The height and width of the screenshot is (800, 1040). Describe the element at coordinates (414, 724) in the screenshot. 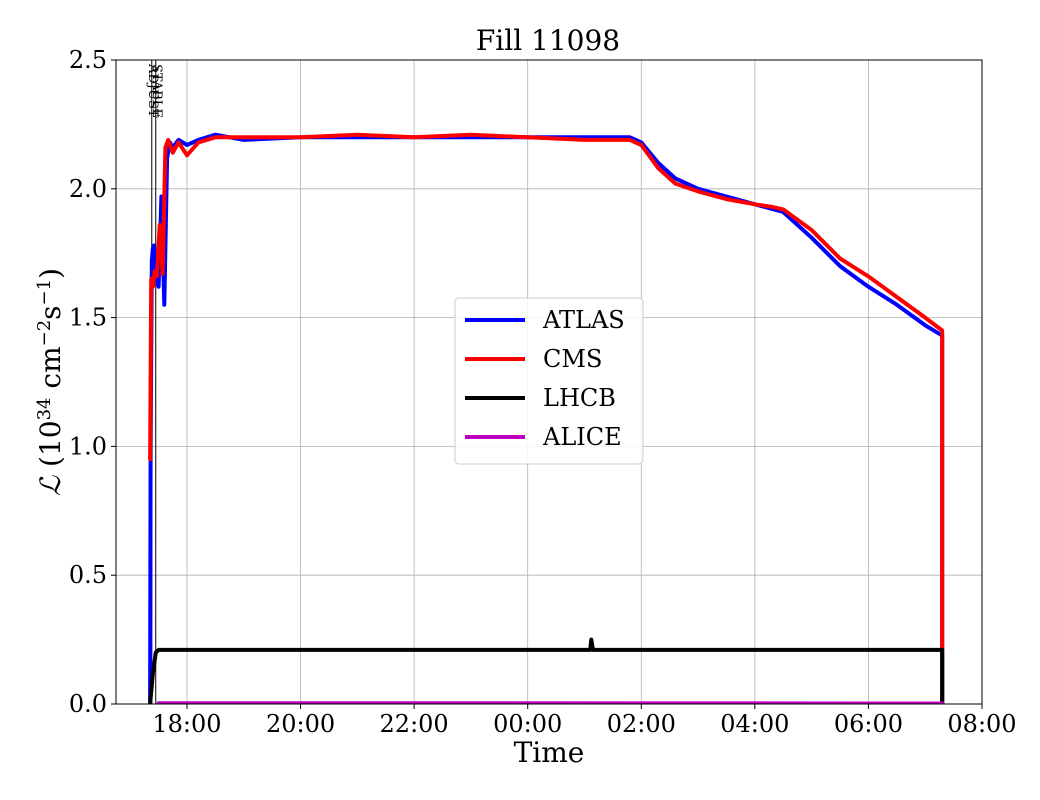

I see `x-tick-label: 22:00` at that location.